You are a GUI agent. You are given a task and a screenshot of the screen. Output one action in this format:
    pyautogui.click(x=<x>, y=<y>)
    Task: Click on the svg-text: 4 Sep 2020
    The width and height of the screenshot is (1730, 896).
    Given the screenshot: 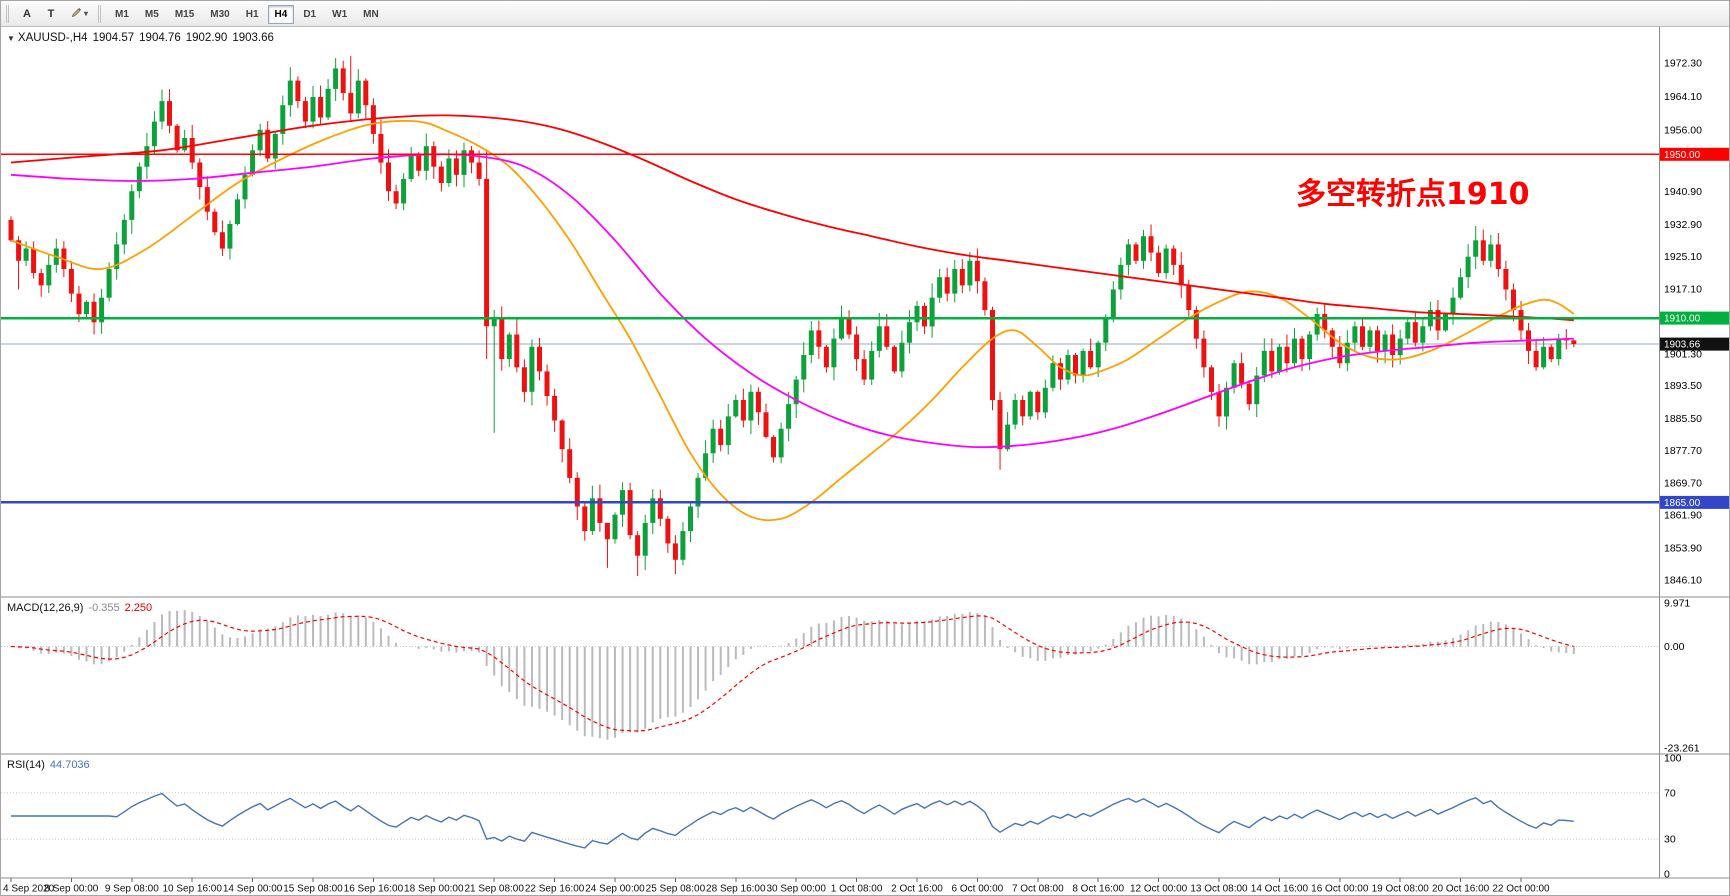 What is the action you would take?
    pyautogui.click(x=29, y=889)
    